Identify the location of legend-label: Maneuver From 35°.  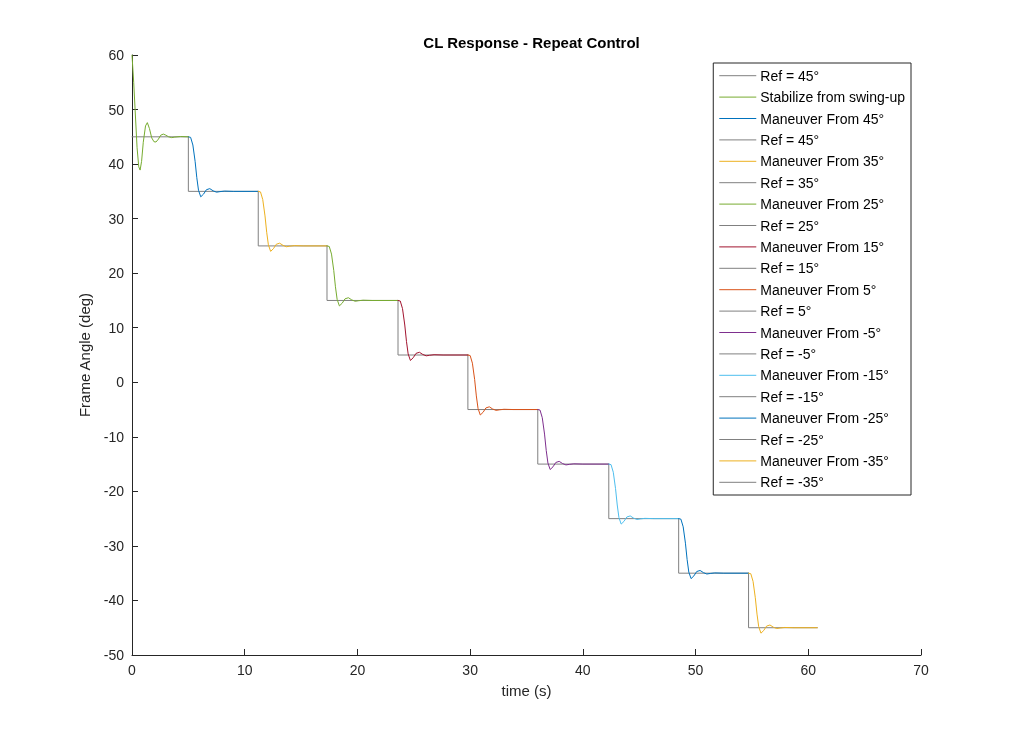
(822, 161).